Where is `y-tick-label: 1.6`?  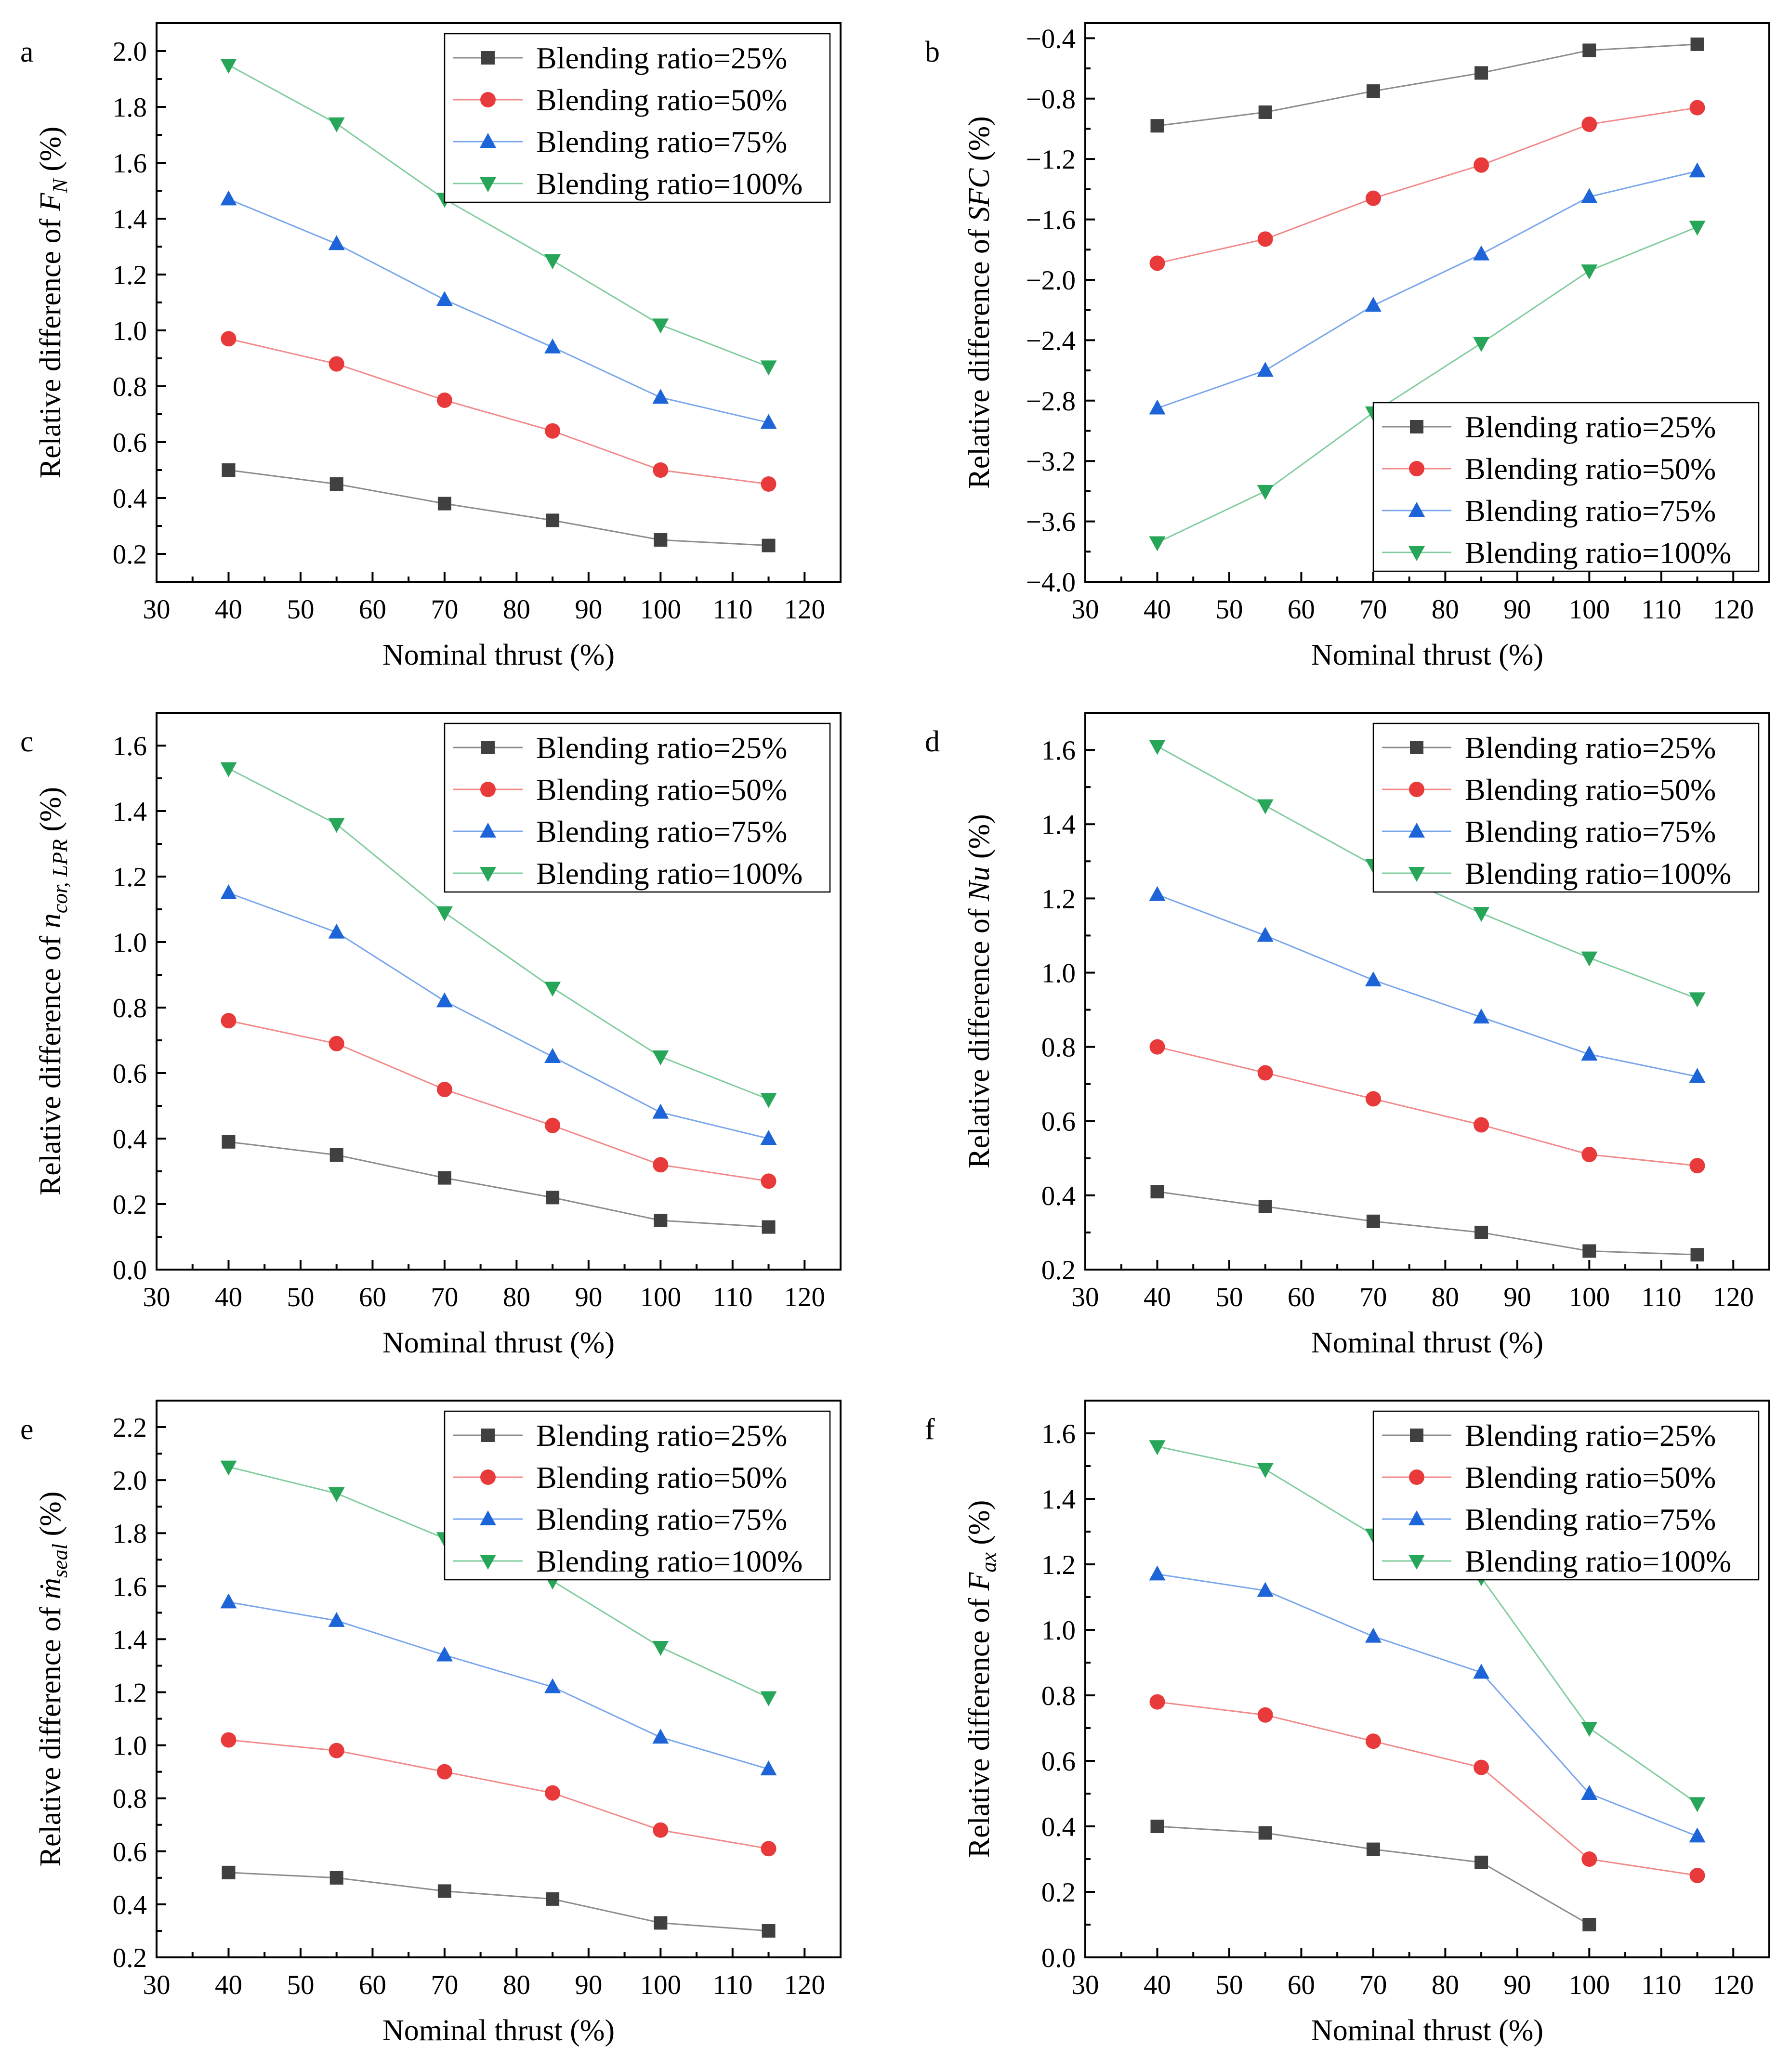
y-tick-label: 1.6 is located at coordinates (130, 1587).